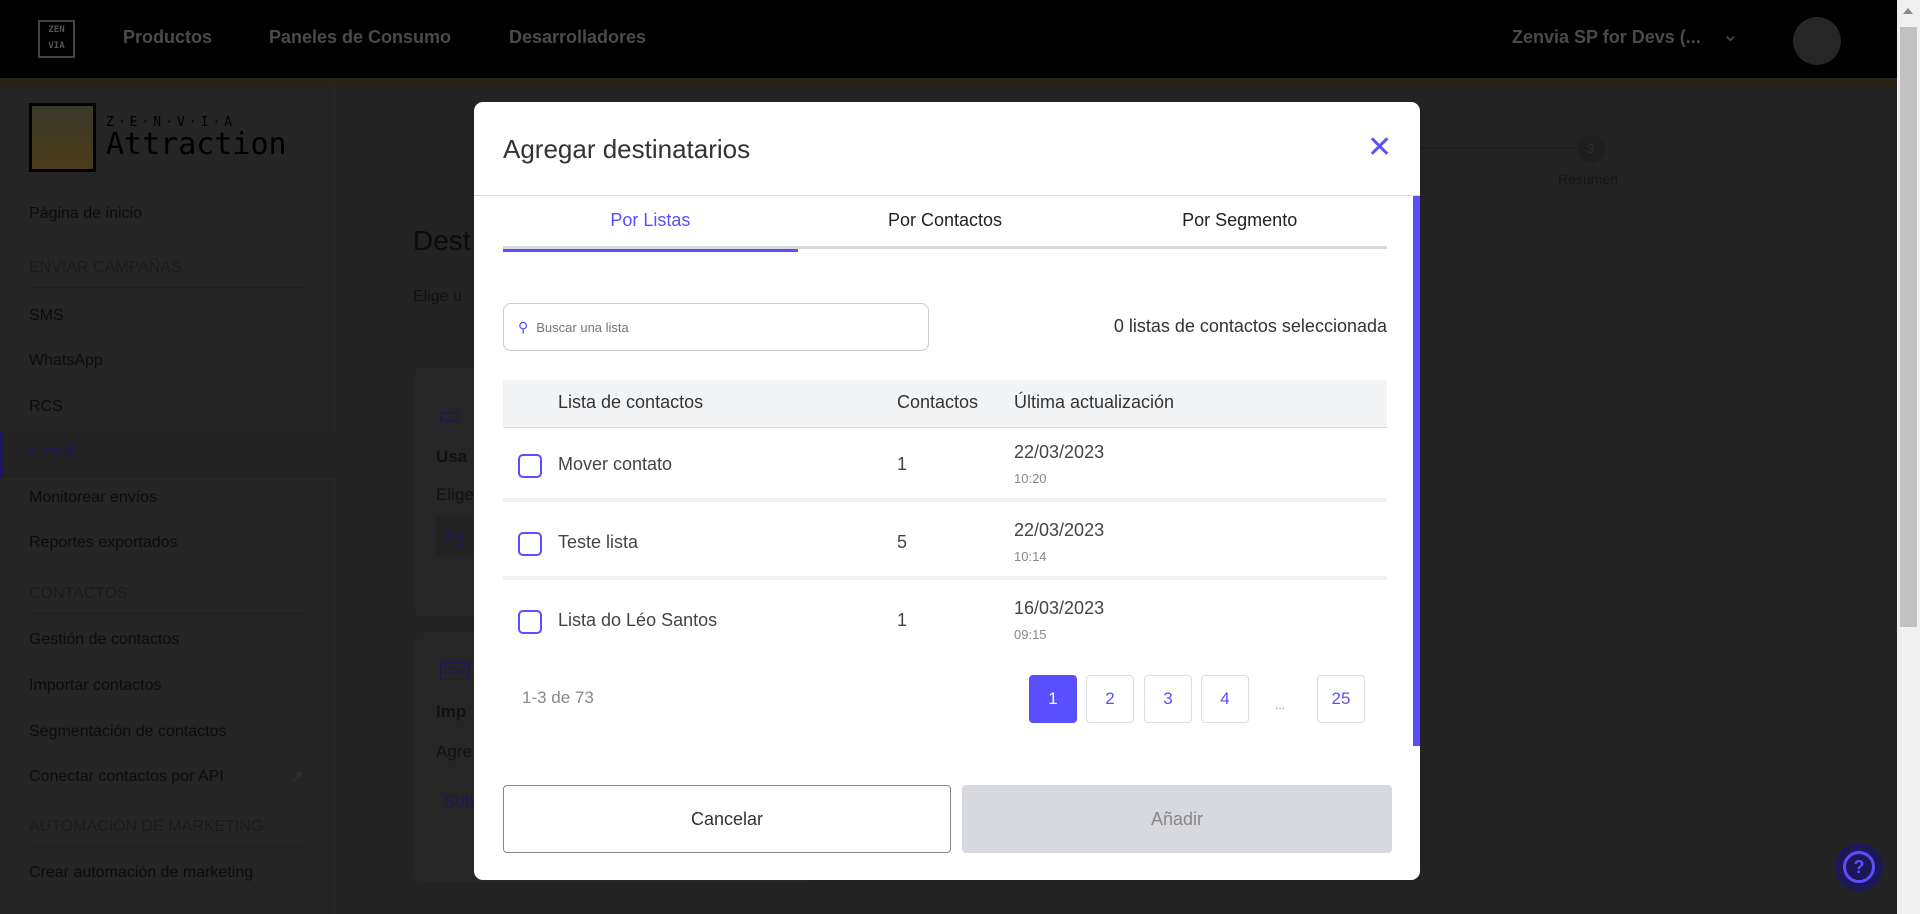 This screenshot has height=914, width=1920. I want to click on list-name: Lista do Léo Santos, so click(638, 620).